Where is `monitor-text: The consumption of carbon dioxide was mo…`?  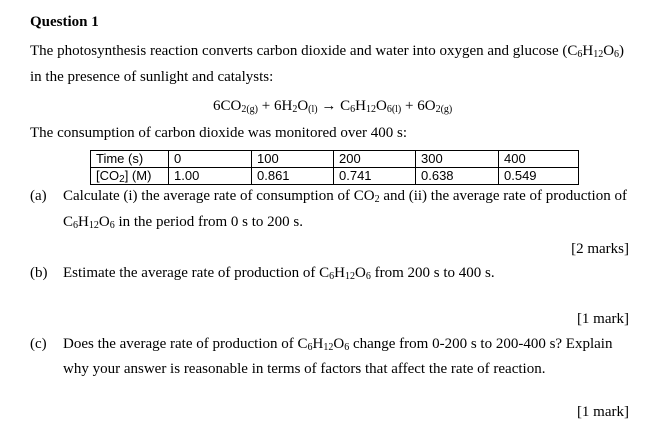 monitor-text: The consumption of carbon dioxide was mo… is located at coordinates (219, 133).